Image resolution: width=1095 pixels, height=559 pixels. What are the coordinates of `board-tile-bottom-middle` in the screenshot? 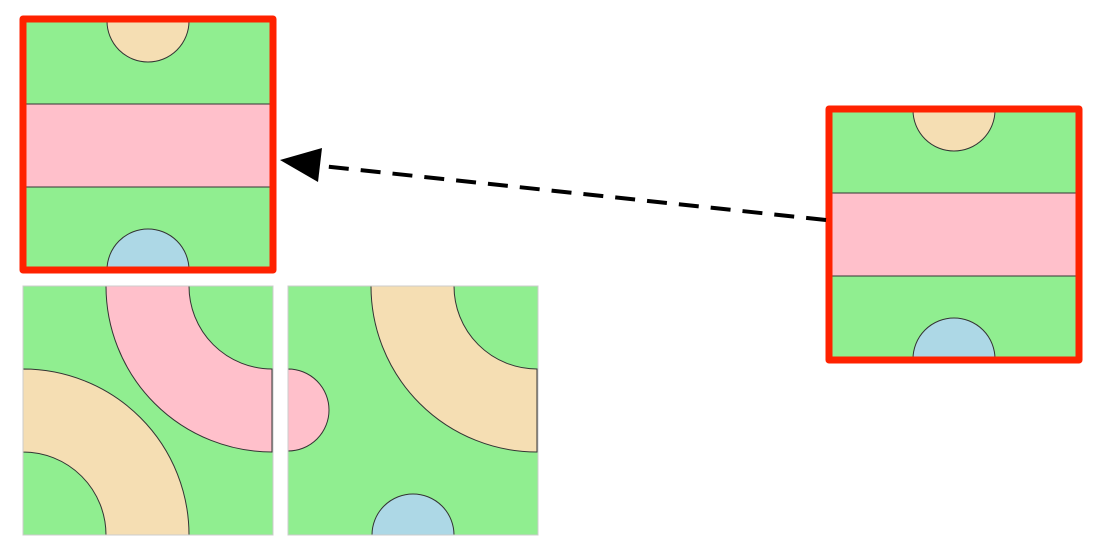 It's located at (413, 420).